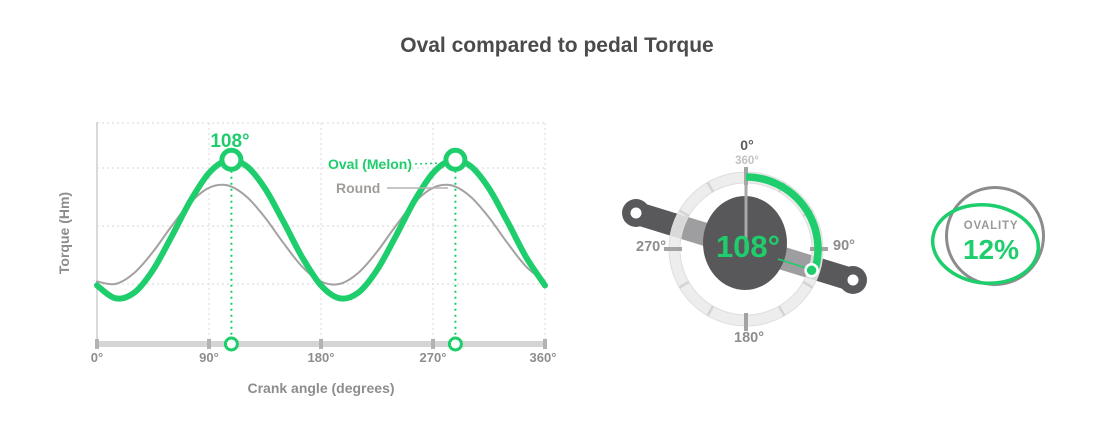 Image resolution: width=1116 pixels, height=447 pixels. Describe the element at coordinates (748, 246) in the screenshot. I see `dial-value: 108°` at that location.